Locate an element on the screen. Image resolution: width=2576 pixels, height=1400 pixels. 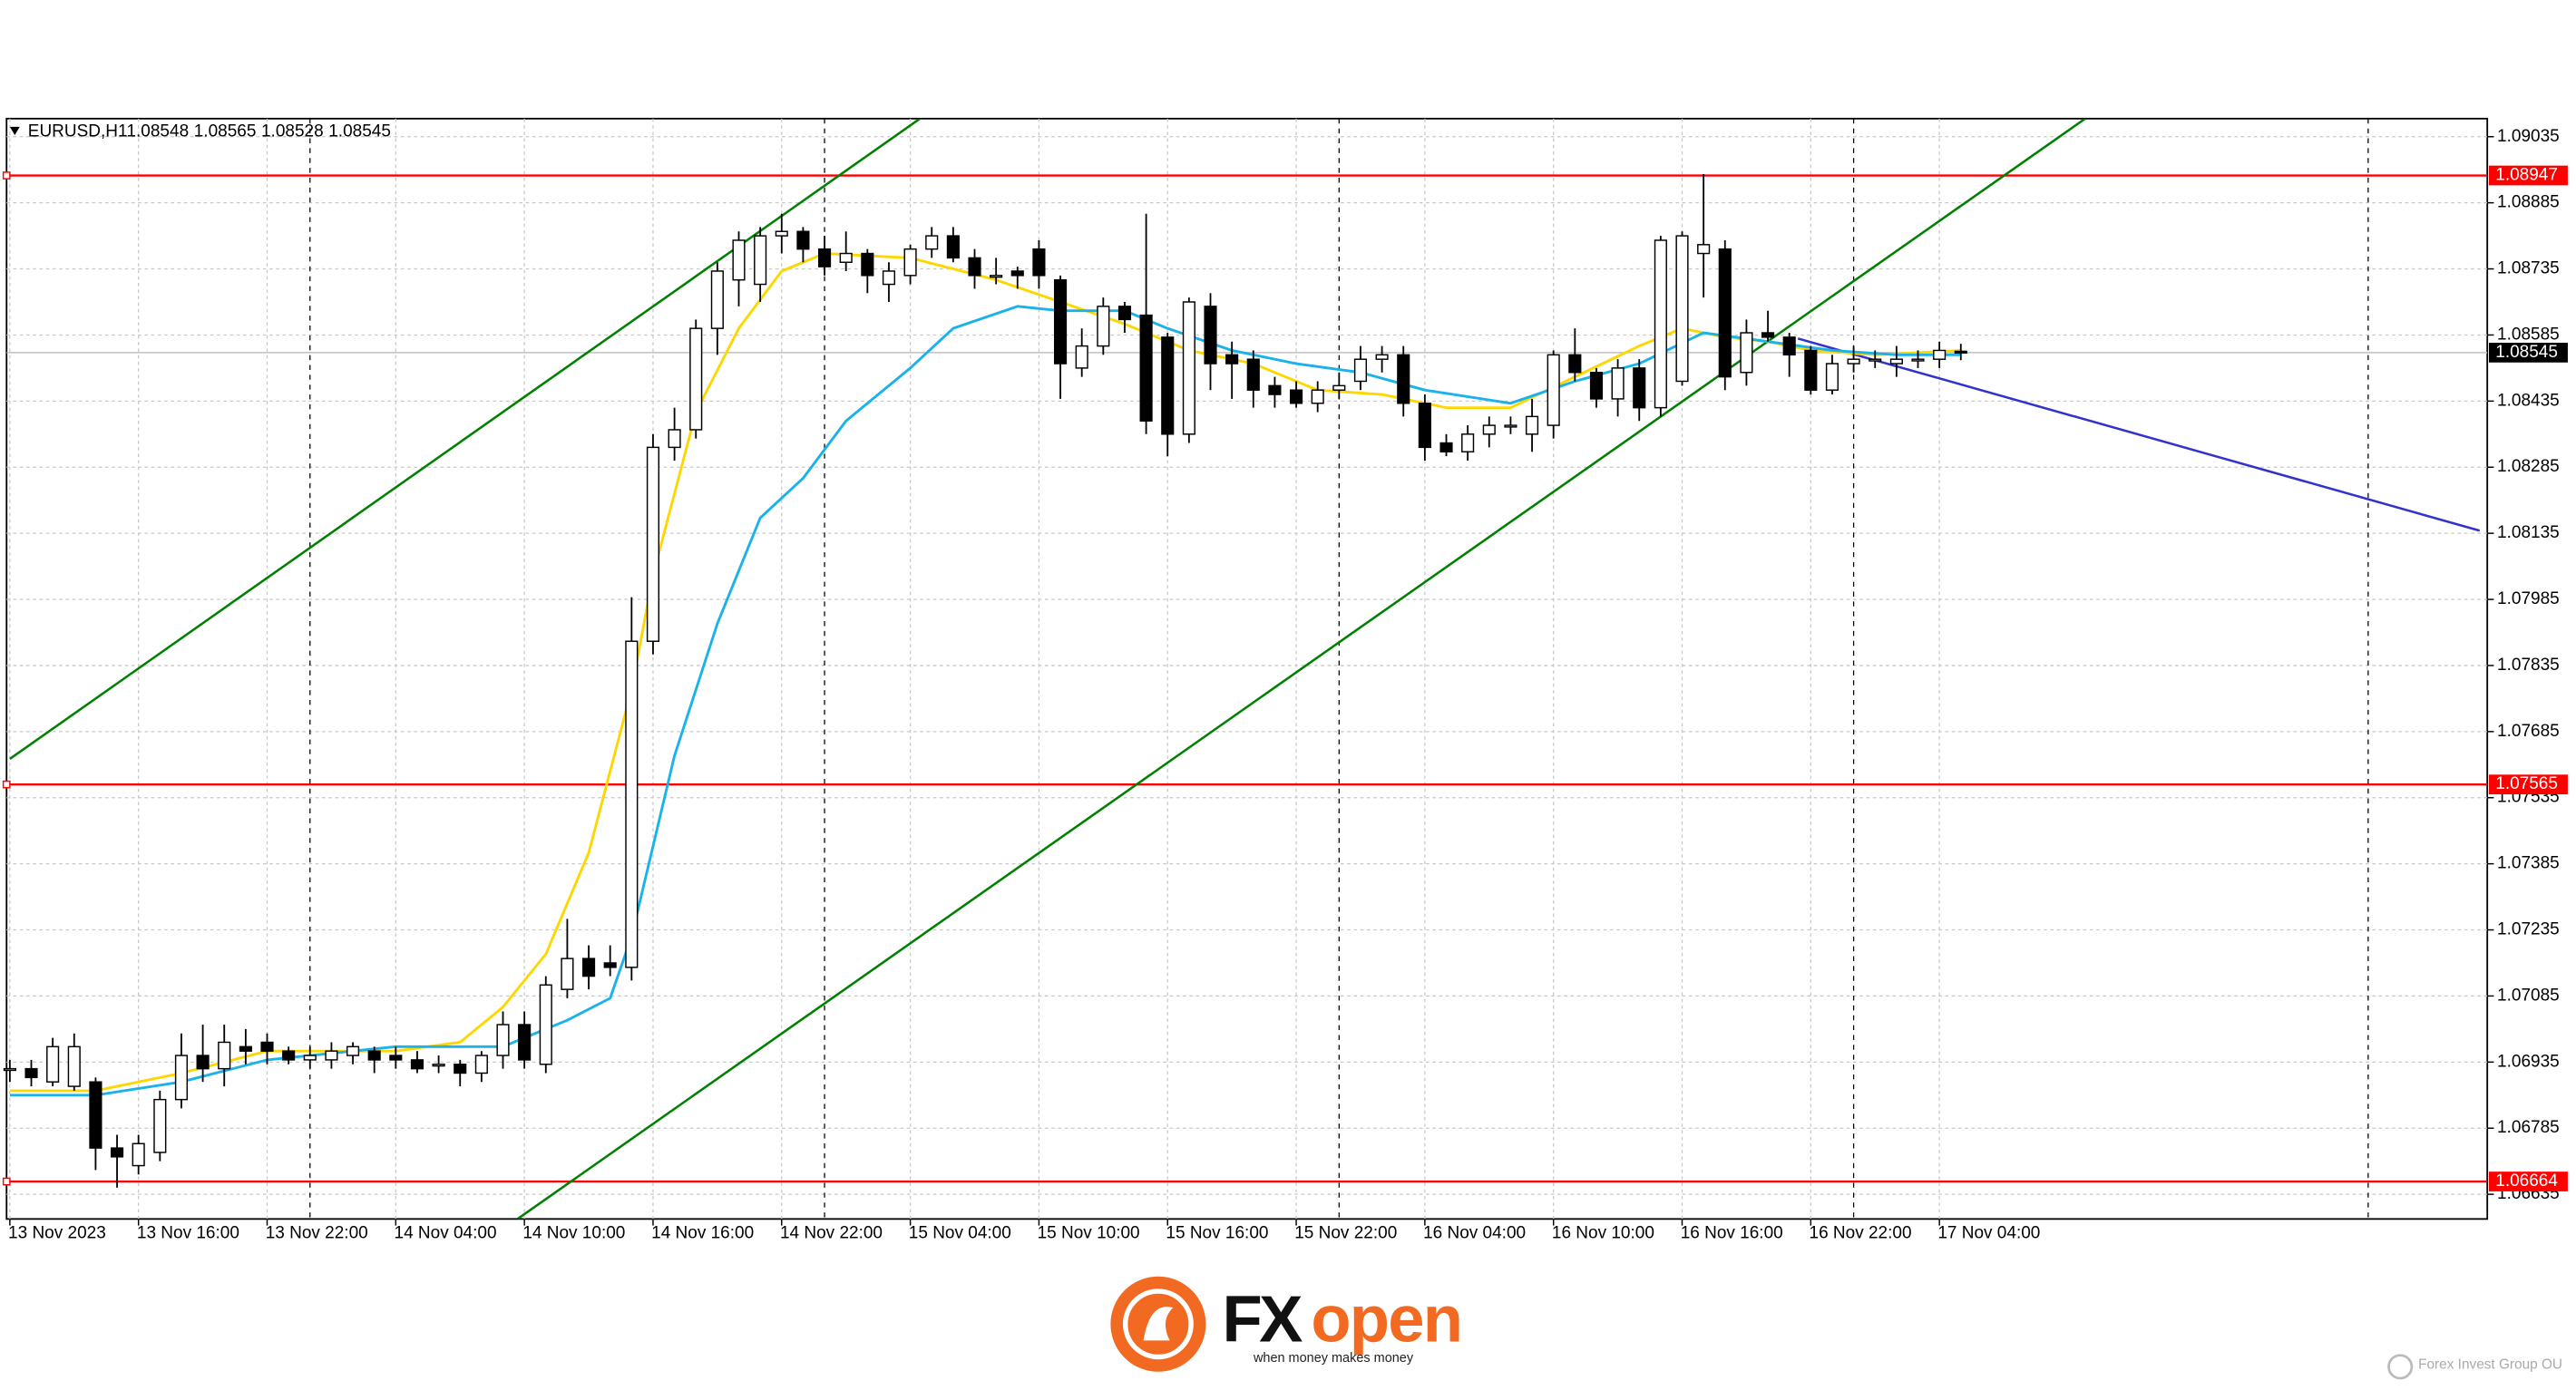
y-tick-label: 1.06785 is located at coordinates (2528, 1127).